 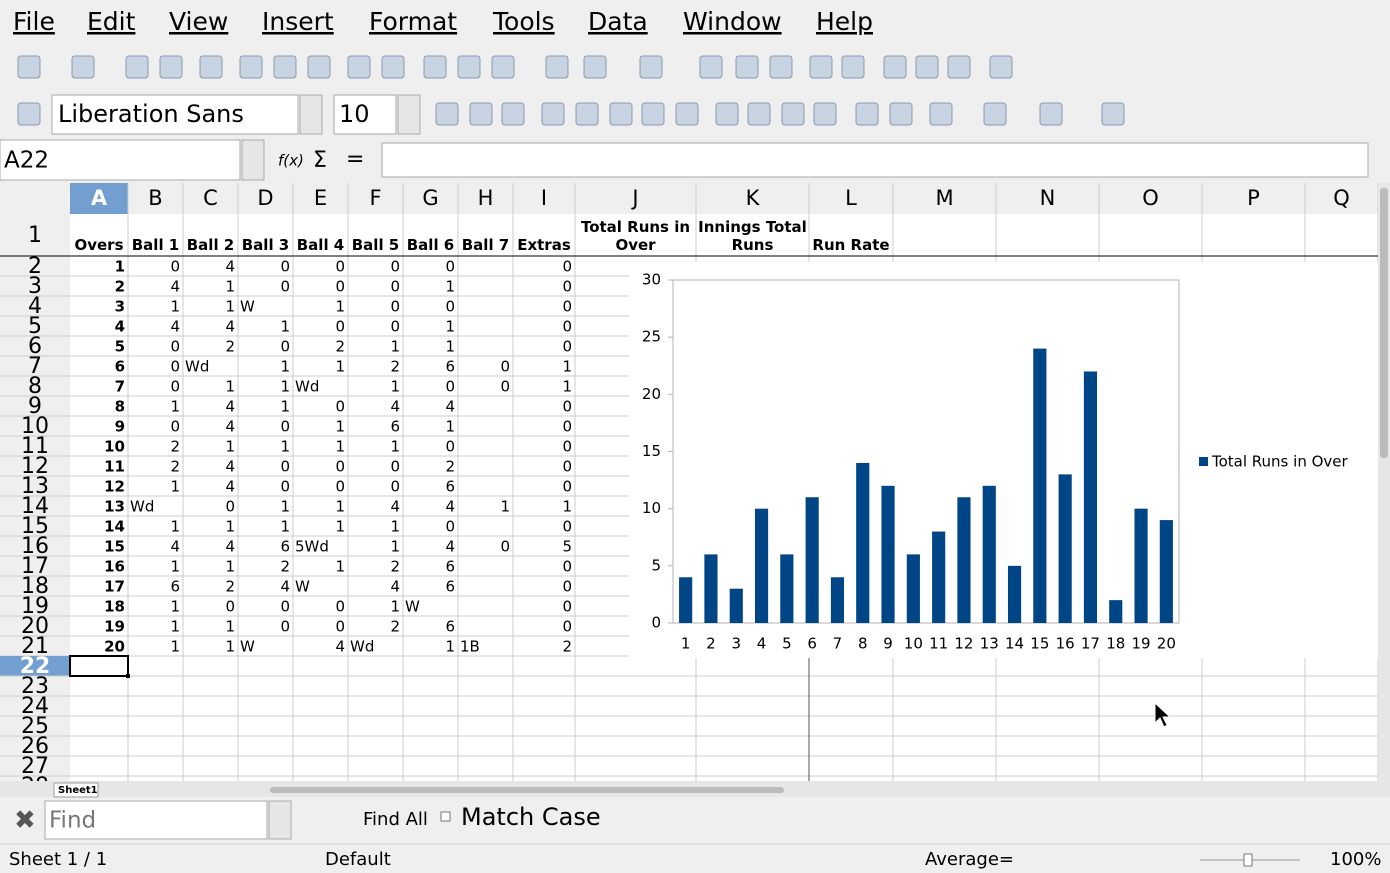 I want to click on column-header: C, so click(x=210, y=198).